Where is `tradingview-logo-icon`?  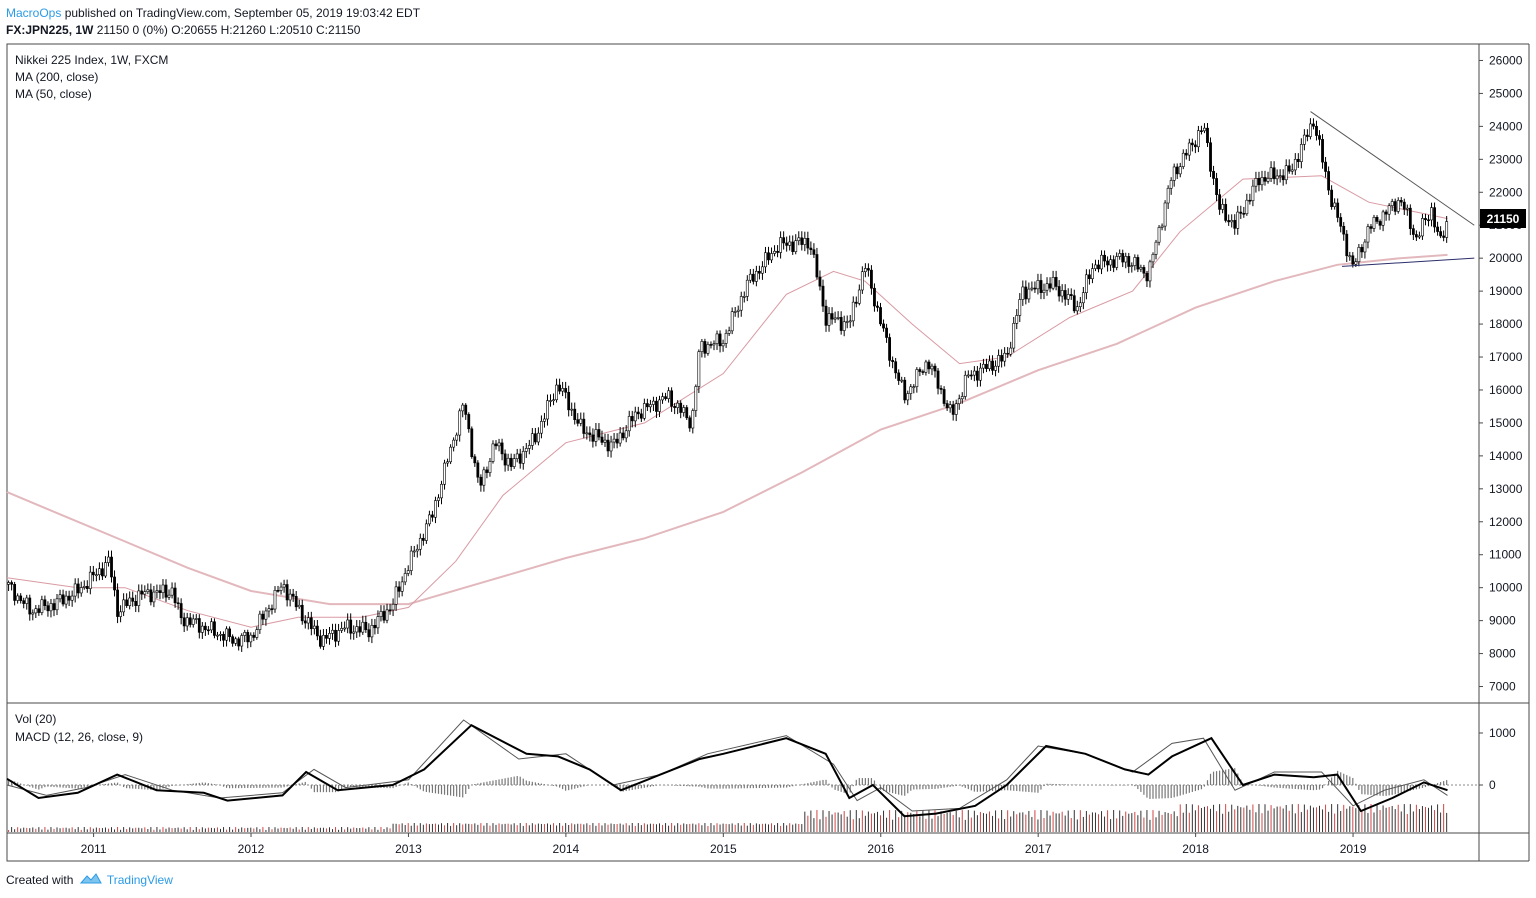 tradingview-logo-icon is located at coordinates (90, 880).